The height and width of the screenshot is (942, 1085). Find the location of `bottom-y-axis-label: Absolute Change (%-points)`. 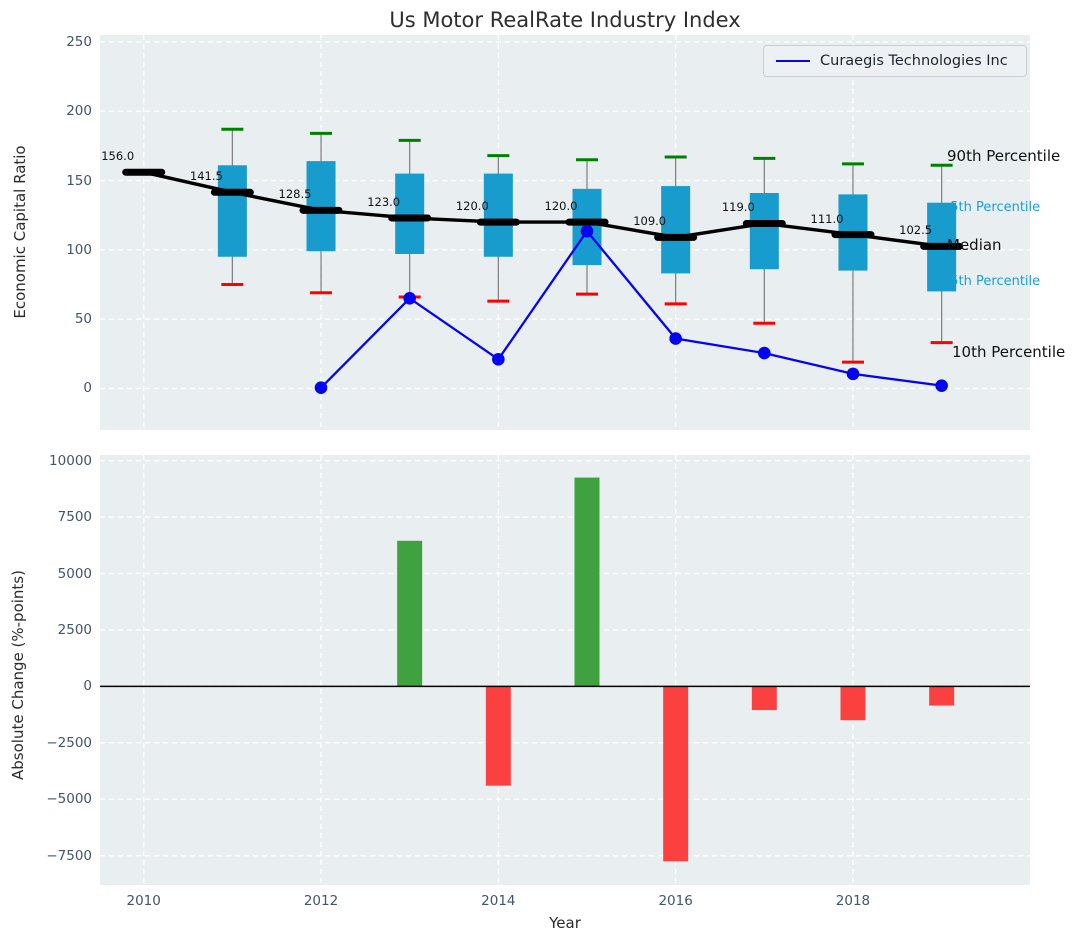

bottom-y-axis-label: Absolute Change (%-points) is located at coordinates (18, 675).